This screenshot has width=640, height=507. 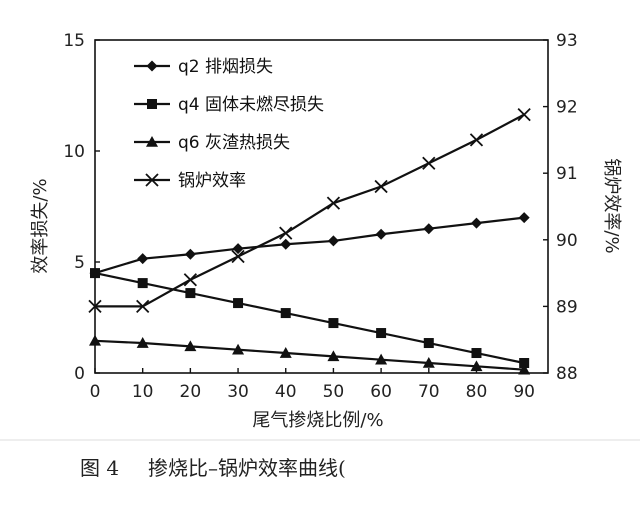 What do you see at coordinates (286, 392) in the screenshot?
I see `x-tick-label: 40` at bounding box center [286, 392].